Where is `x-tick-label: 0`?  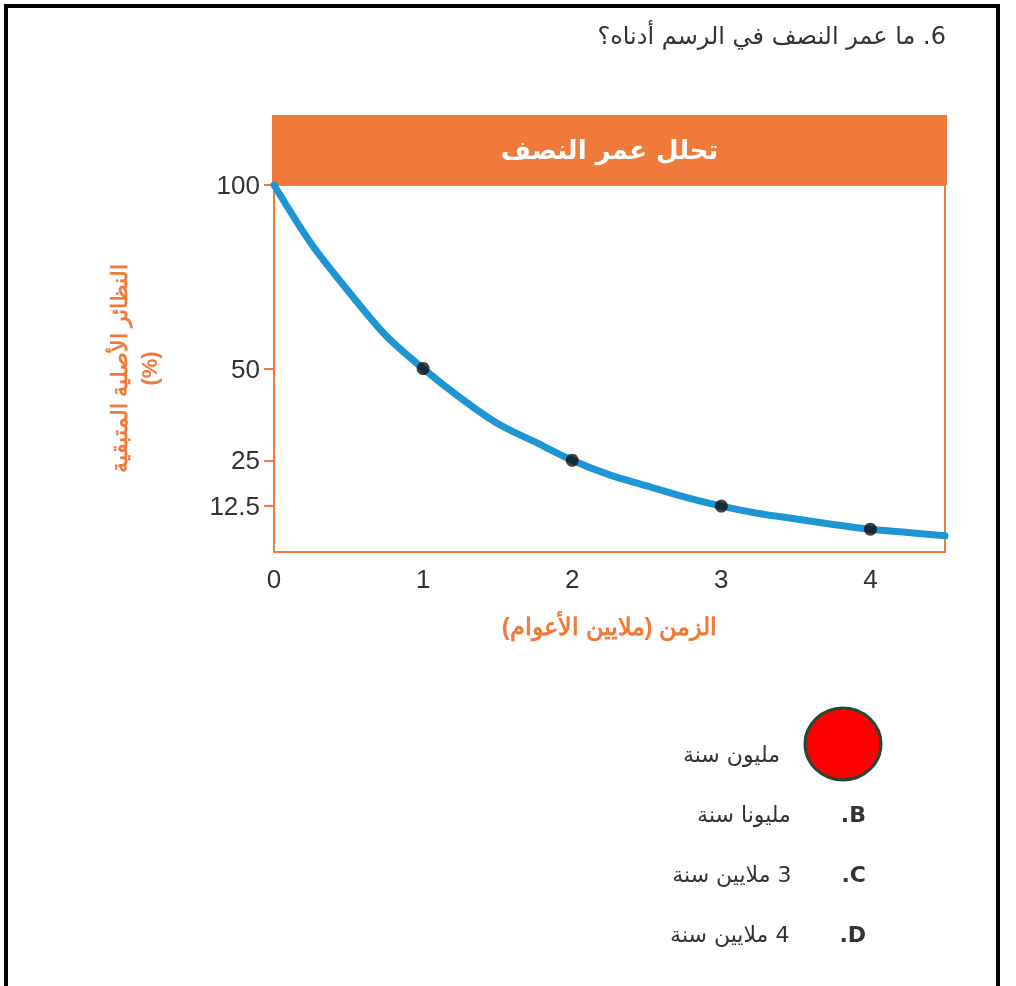 x-tick-label: 0 is located at coordinates (274, 579).